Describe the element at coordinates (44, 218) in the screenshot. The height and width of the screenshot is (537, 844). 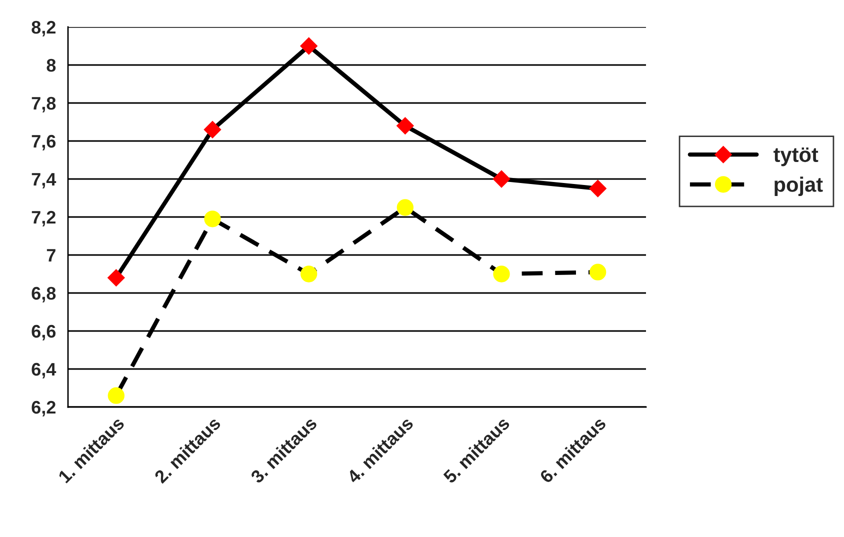
I see `y-tick-label: 7,2` at that location.